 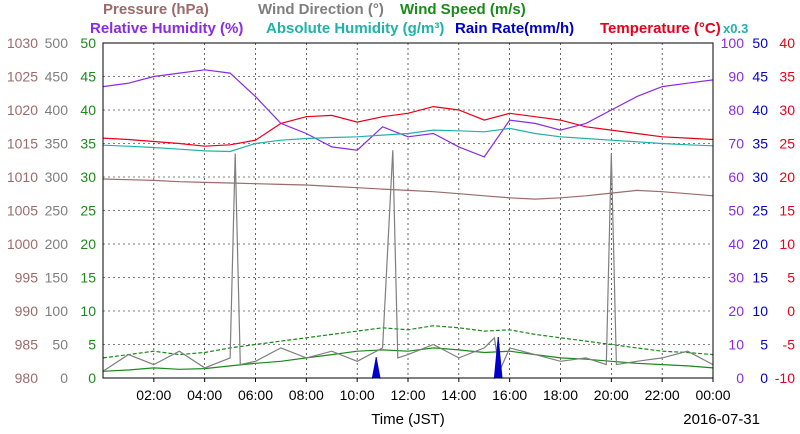 I want to click on legend-label: Wind Speed (m/s), so click(x=463, y=9).